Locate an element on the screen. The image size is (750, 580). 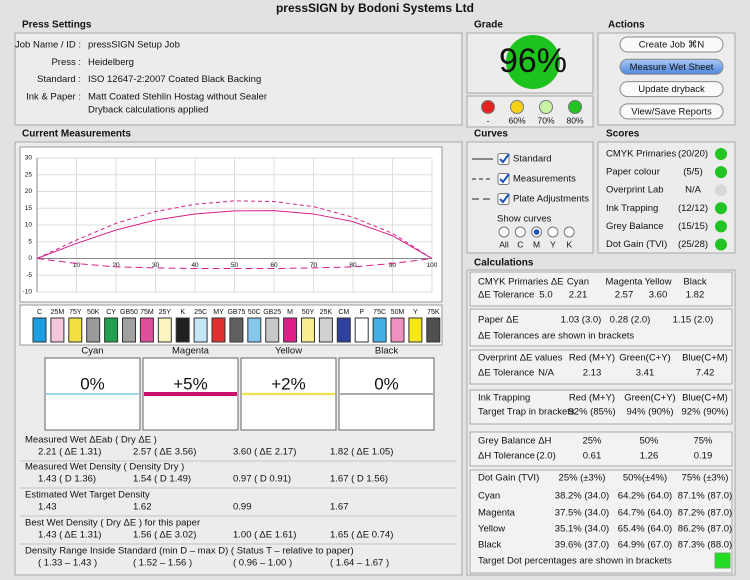
calc-value: 2.21 is located at coordinates (578, 295).